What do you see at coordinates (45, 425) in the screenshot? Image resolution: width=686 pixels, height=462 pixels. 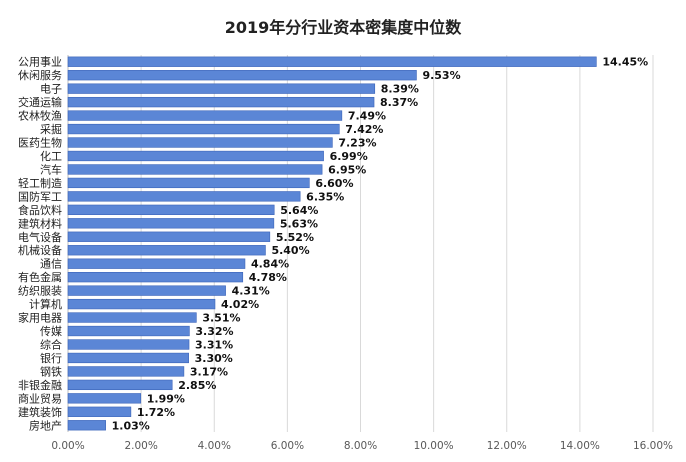 I see `category-label: 房地产` at bounding box center [45, 425].